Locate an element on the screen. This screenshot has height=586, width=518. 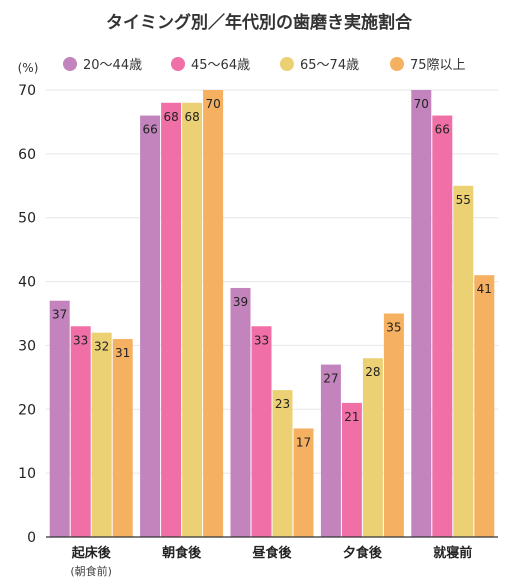
data-label: 41 is located at coordinates (484, 289).